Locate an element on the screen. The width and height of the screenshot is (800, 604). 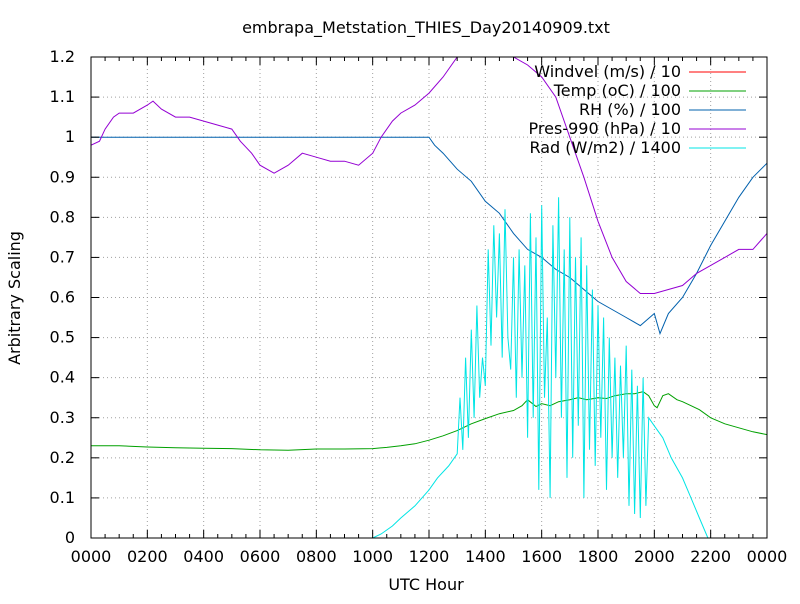
y-tick-label: 0.8 is located at coordinates (62, 216).